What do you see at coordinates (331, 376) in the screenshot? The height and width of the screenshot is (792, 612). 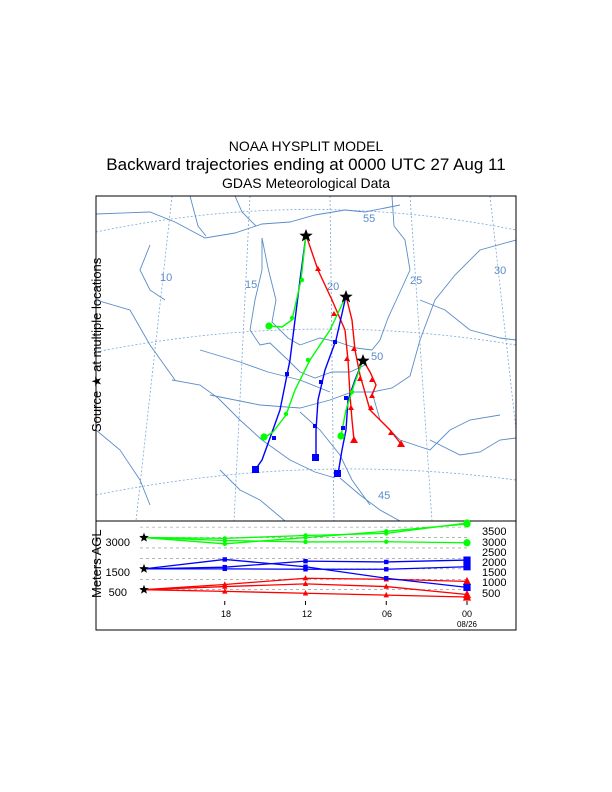 I see `trajectory-1500-b` at bounding box center [331, 376].